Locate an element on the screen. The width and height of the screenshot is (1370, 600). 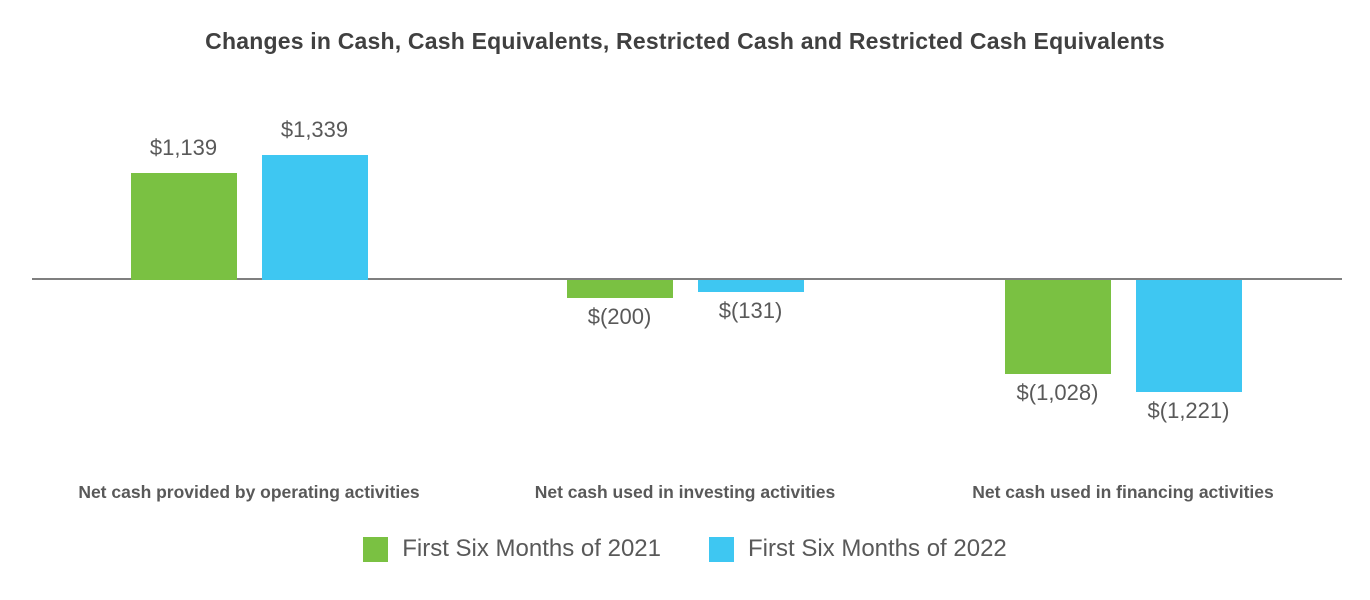
bar-2022-operating is located at coordinates (314, 217).